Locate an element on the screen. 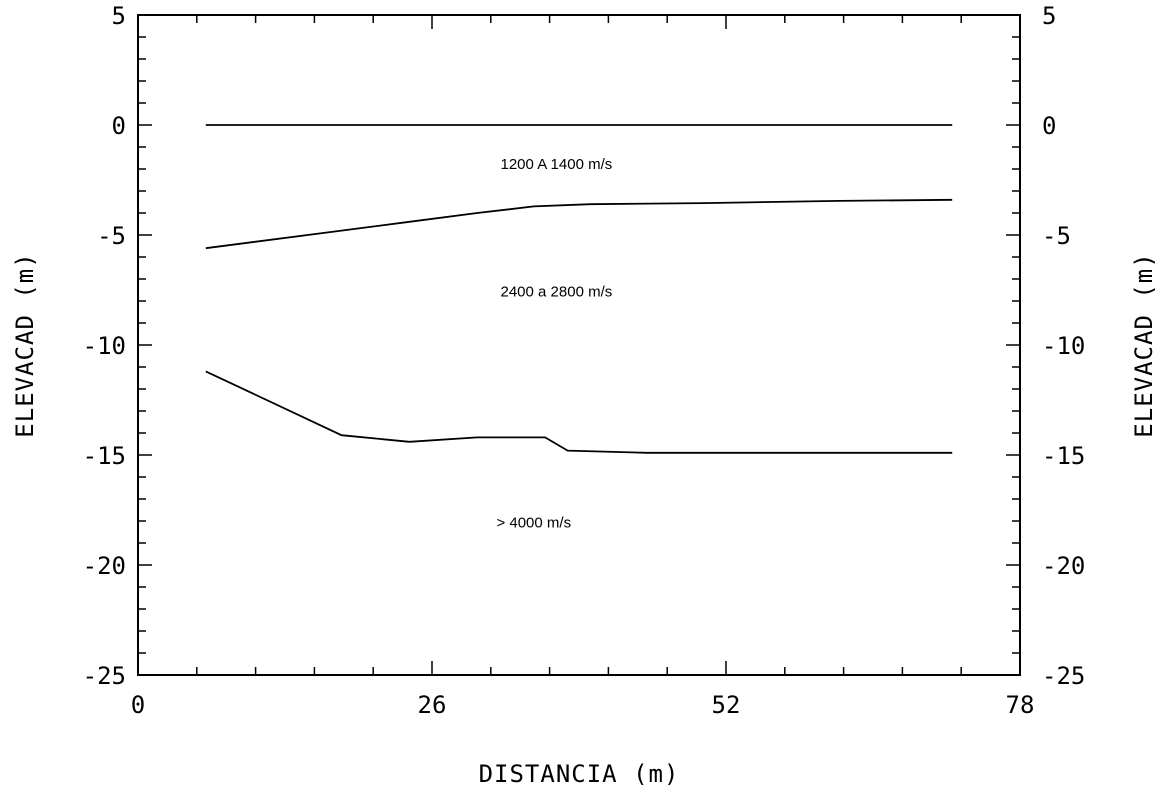 The height and width of the screenshot is (787, 1159). y-tick-label-left: -10 is located at coordinates (104, 346).